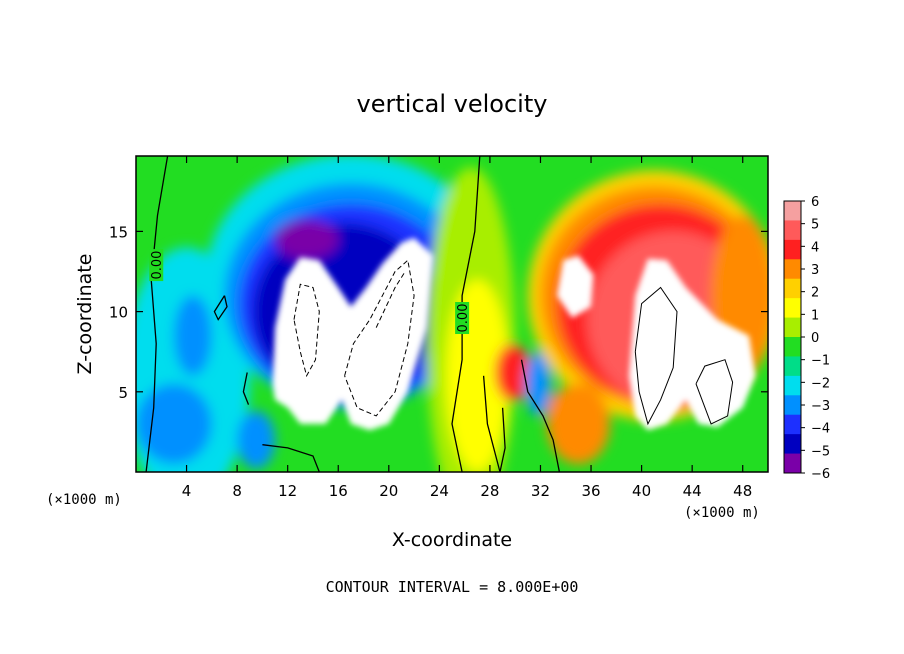  What do you see at coordinates (84, 500) in the screenshot?
I see `x-unit-note-left: (×1000 m)` at bounding box center [84, 500].